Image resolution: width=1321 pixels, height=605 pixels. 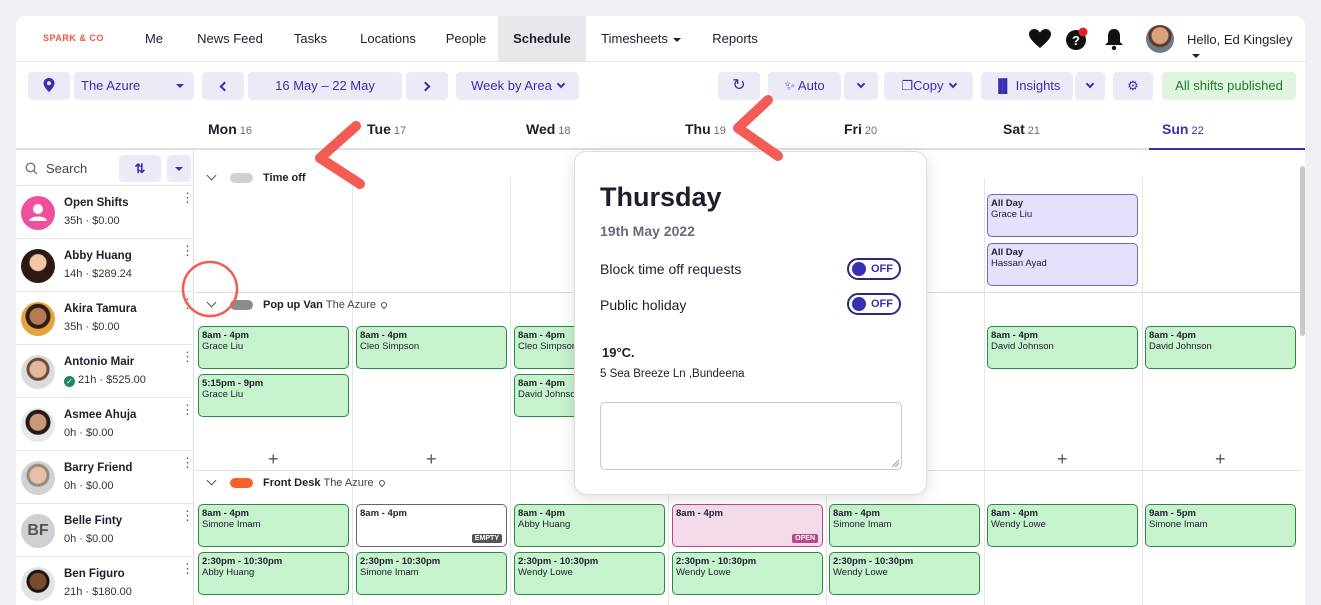 What do you see at coordinates (395, 484) in the screenshot?
I see `area-header-front-desk: Front Desk The Azure` at bounding box center [395, 484].